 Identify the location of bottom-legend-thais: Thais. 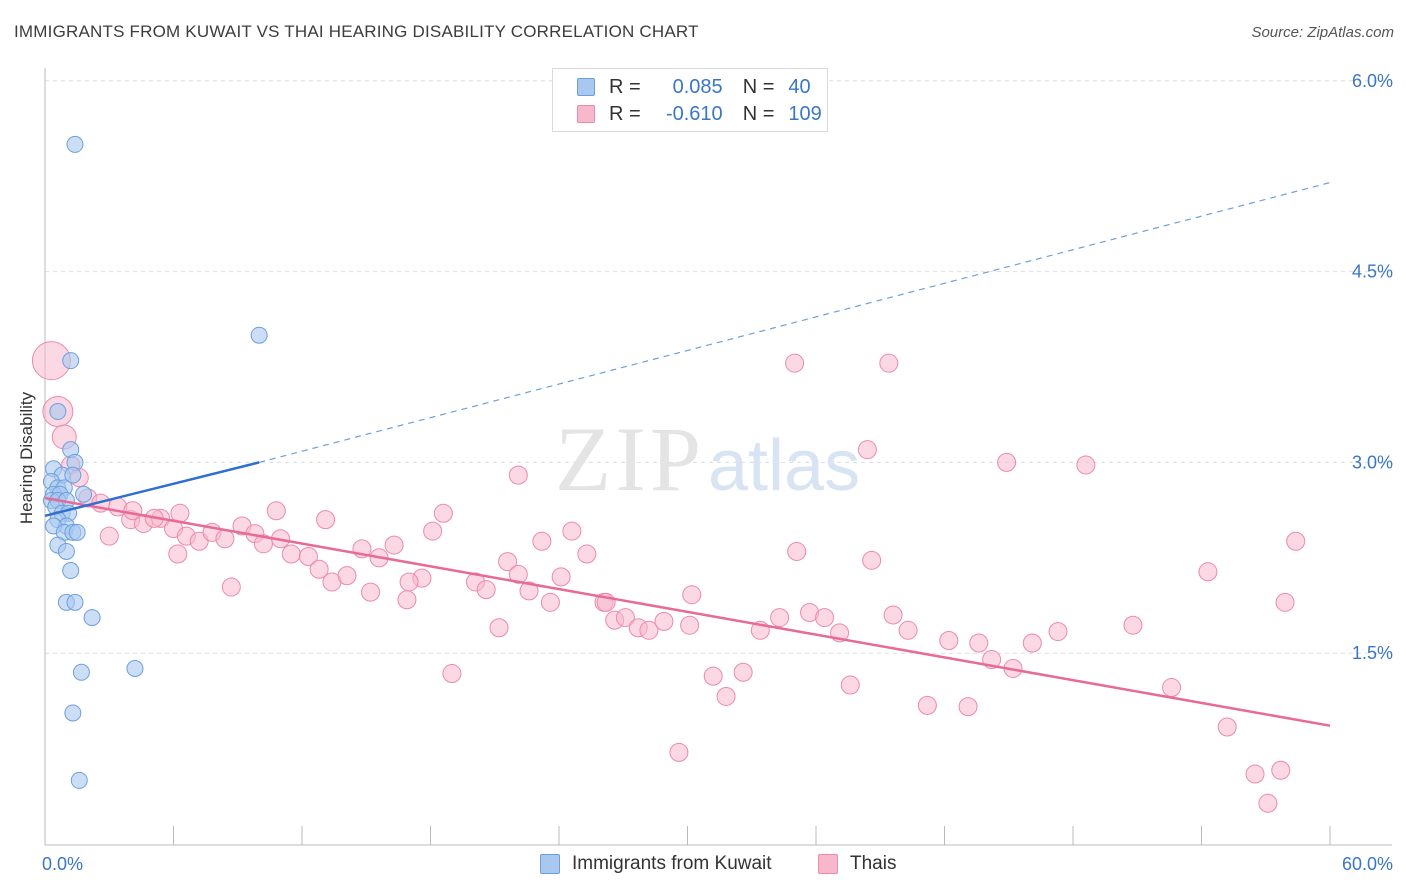
(857, 864).